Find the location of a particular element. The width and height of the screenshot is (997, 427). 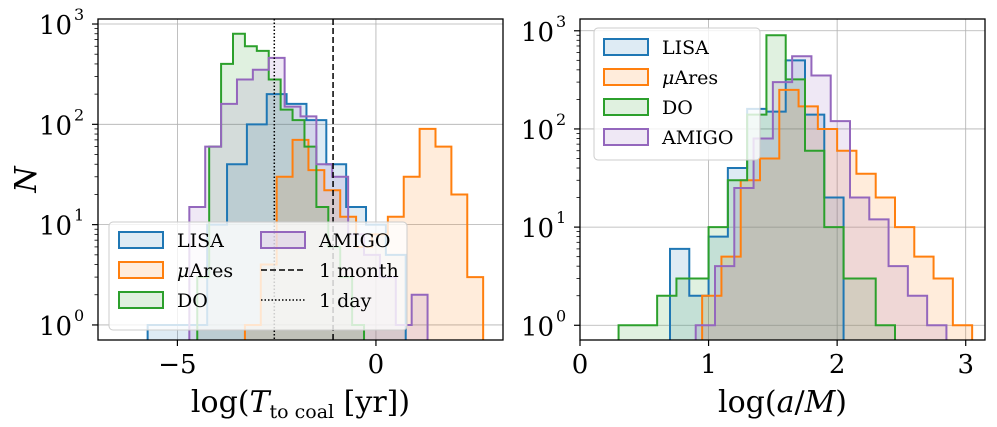

x-tick-label: 3 is located at coordinates (965, 365).